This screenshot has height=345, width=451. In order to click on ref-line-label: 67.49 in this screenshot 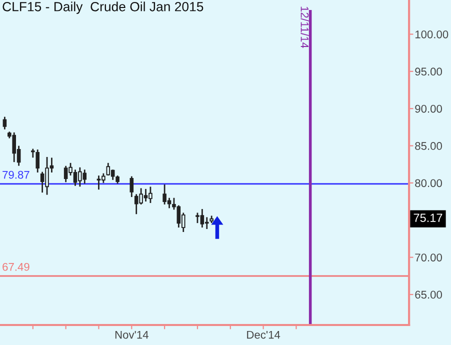, I will do `click(16, 266)`.